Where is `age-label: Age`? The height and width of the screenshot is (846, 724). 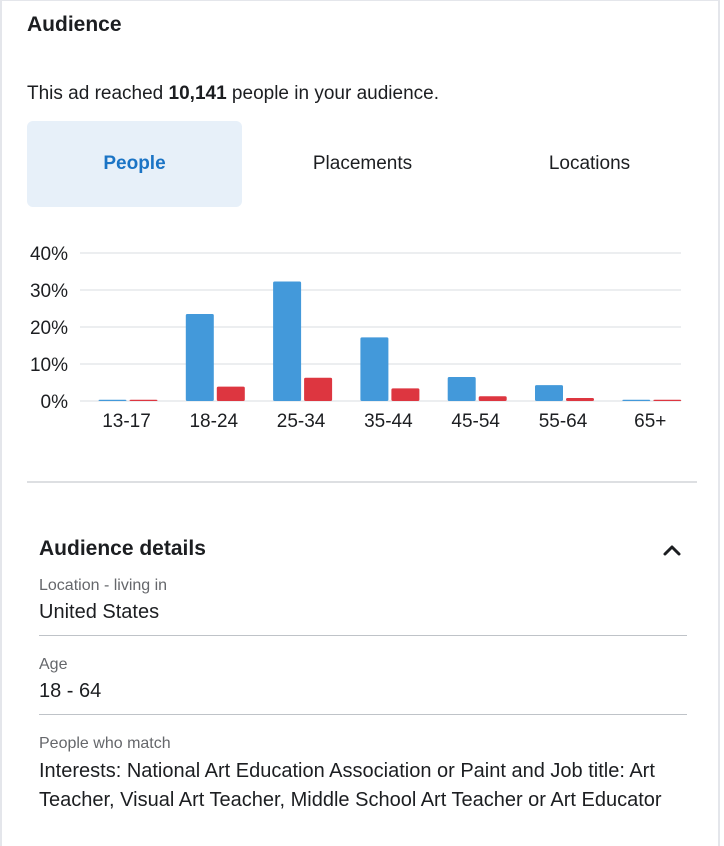 age-label: Age is located at coordinates (53, 664).